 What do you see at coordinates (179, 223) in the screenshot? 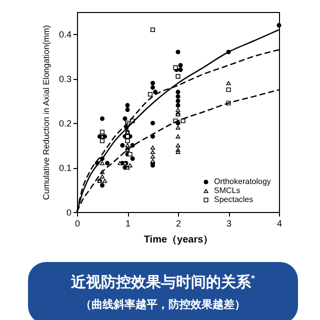
I see `x-tick-label: 2` at bounding box center [179, 223].